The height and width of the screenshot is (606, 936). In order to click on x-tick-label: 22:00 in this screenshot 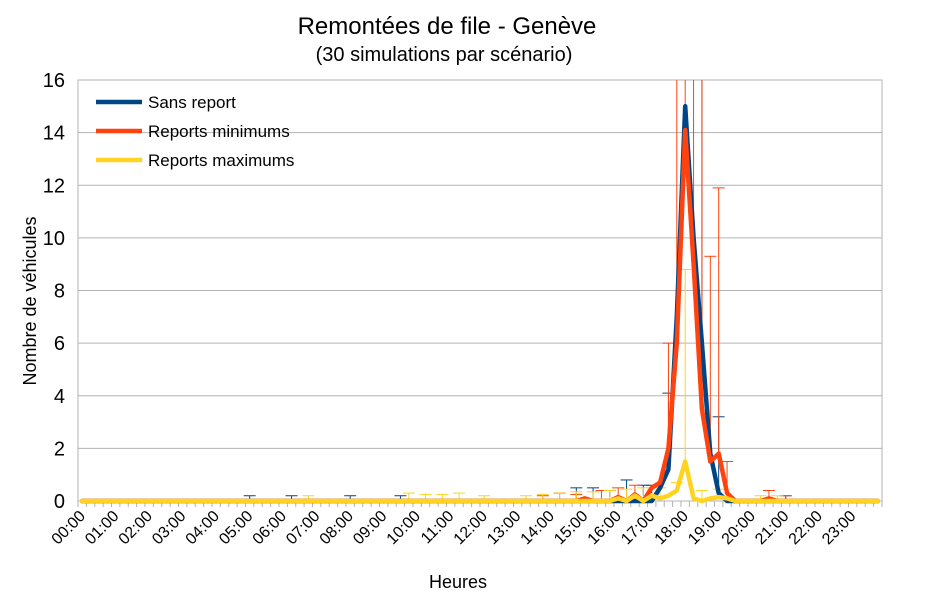, I will do `click(806, 528)`.